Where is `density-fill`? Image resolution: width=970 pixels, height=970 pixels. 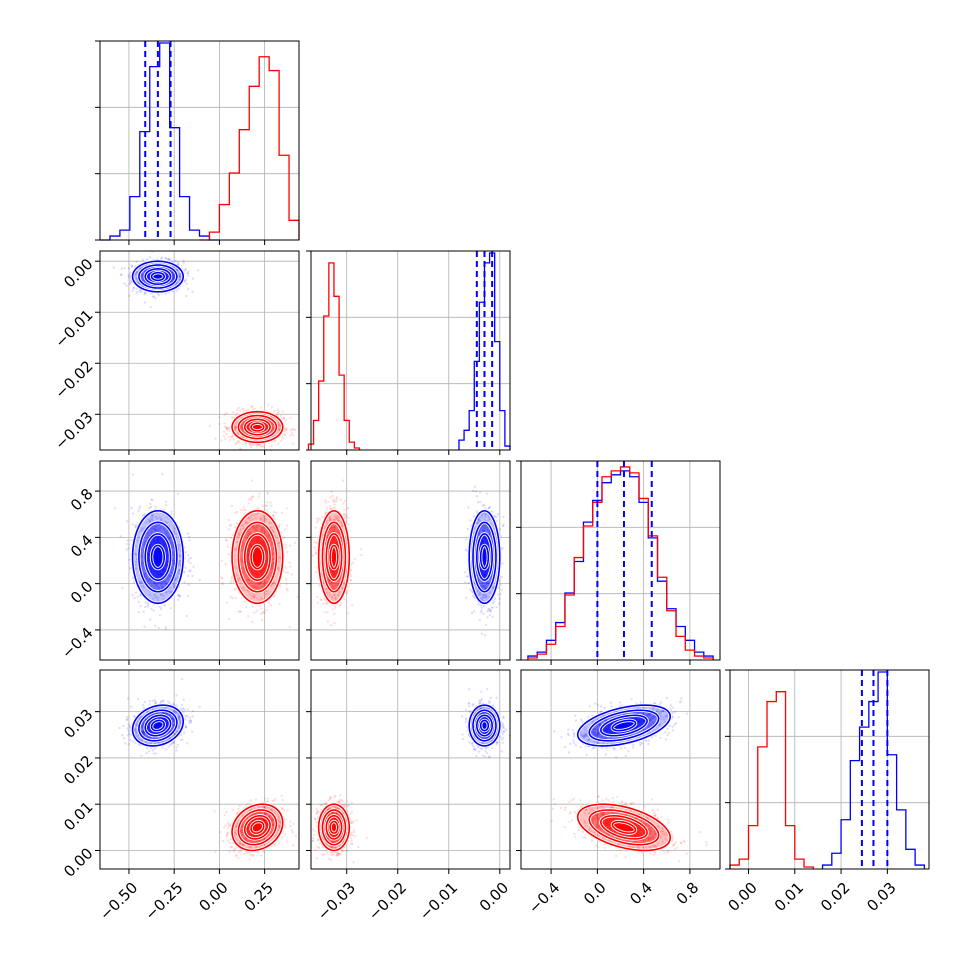 density-fill is located at coordinates (257, 557).